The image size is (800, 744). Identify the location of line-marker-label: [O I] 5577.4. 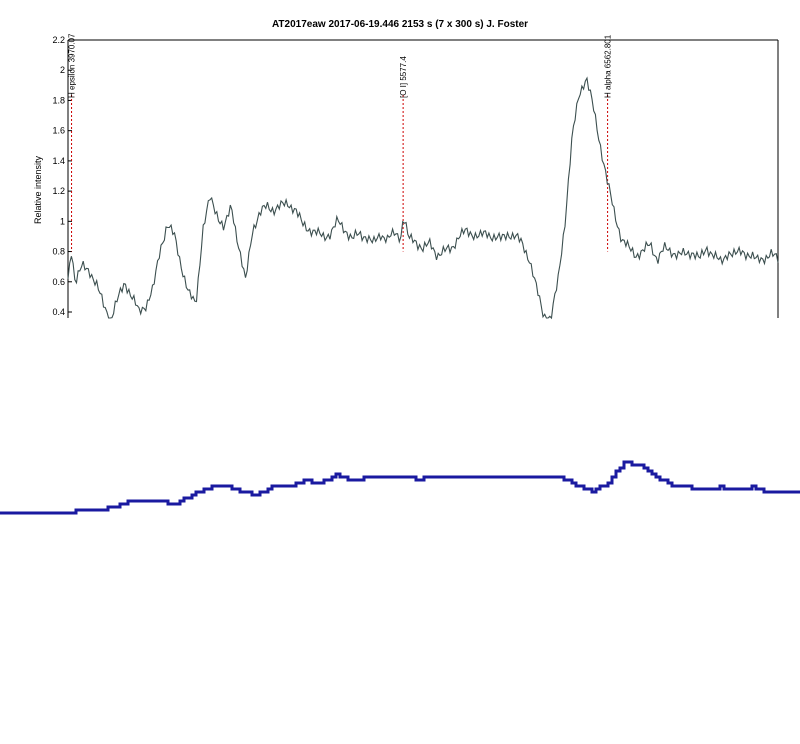
(403, 77).